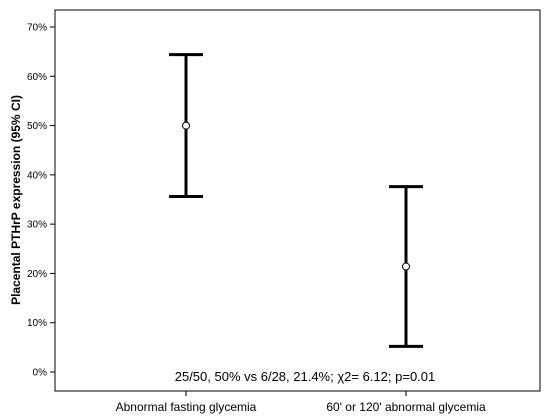 Image resolution: width=550 pixels, height=419 pixels. What do you see at coordinates (37, 323) in the screenshot?
I see `y-tick-label: 10%` at bounding box center [37, 323].